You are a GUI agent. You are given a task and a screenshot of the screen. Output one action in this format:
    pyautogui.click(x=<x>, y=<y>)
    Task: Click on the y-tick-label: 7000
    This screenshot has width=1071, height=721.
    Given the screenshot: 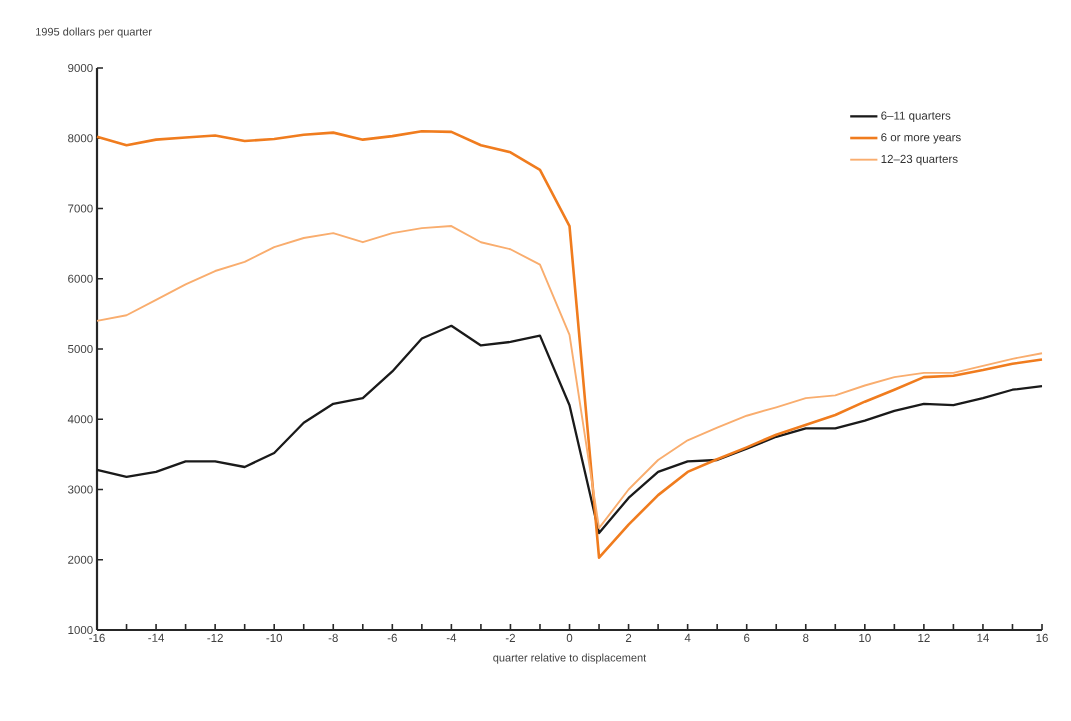 What is the action you would take?
    pyautogui.click(x=80, y=208)
    